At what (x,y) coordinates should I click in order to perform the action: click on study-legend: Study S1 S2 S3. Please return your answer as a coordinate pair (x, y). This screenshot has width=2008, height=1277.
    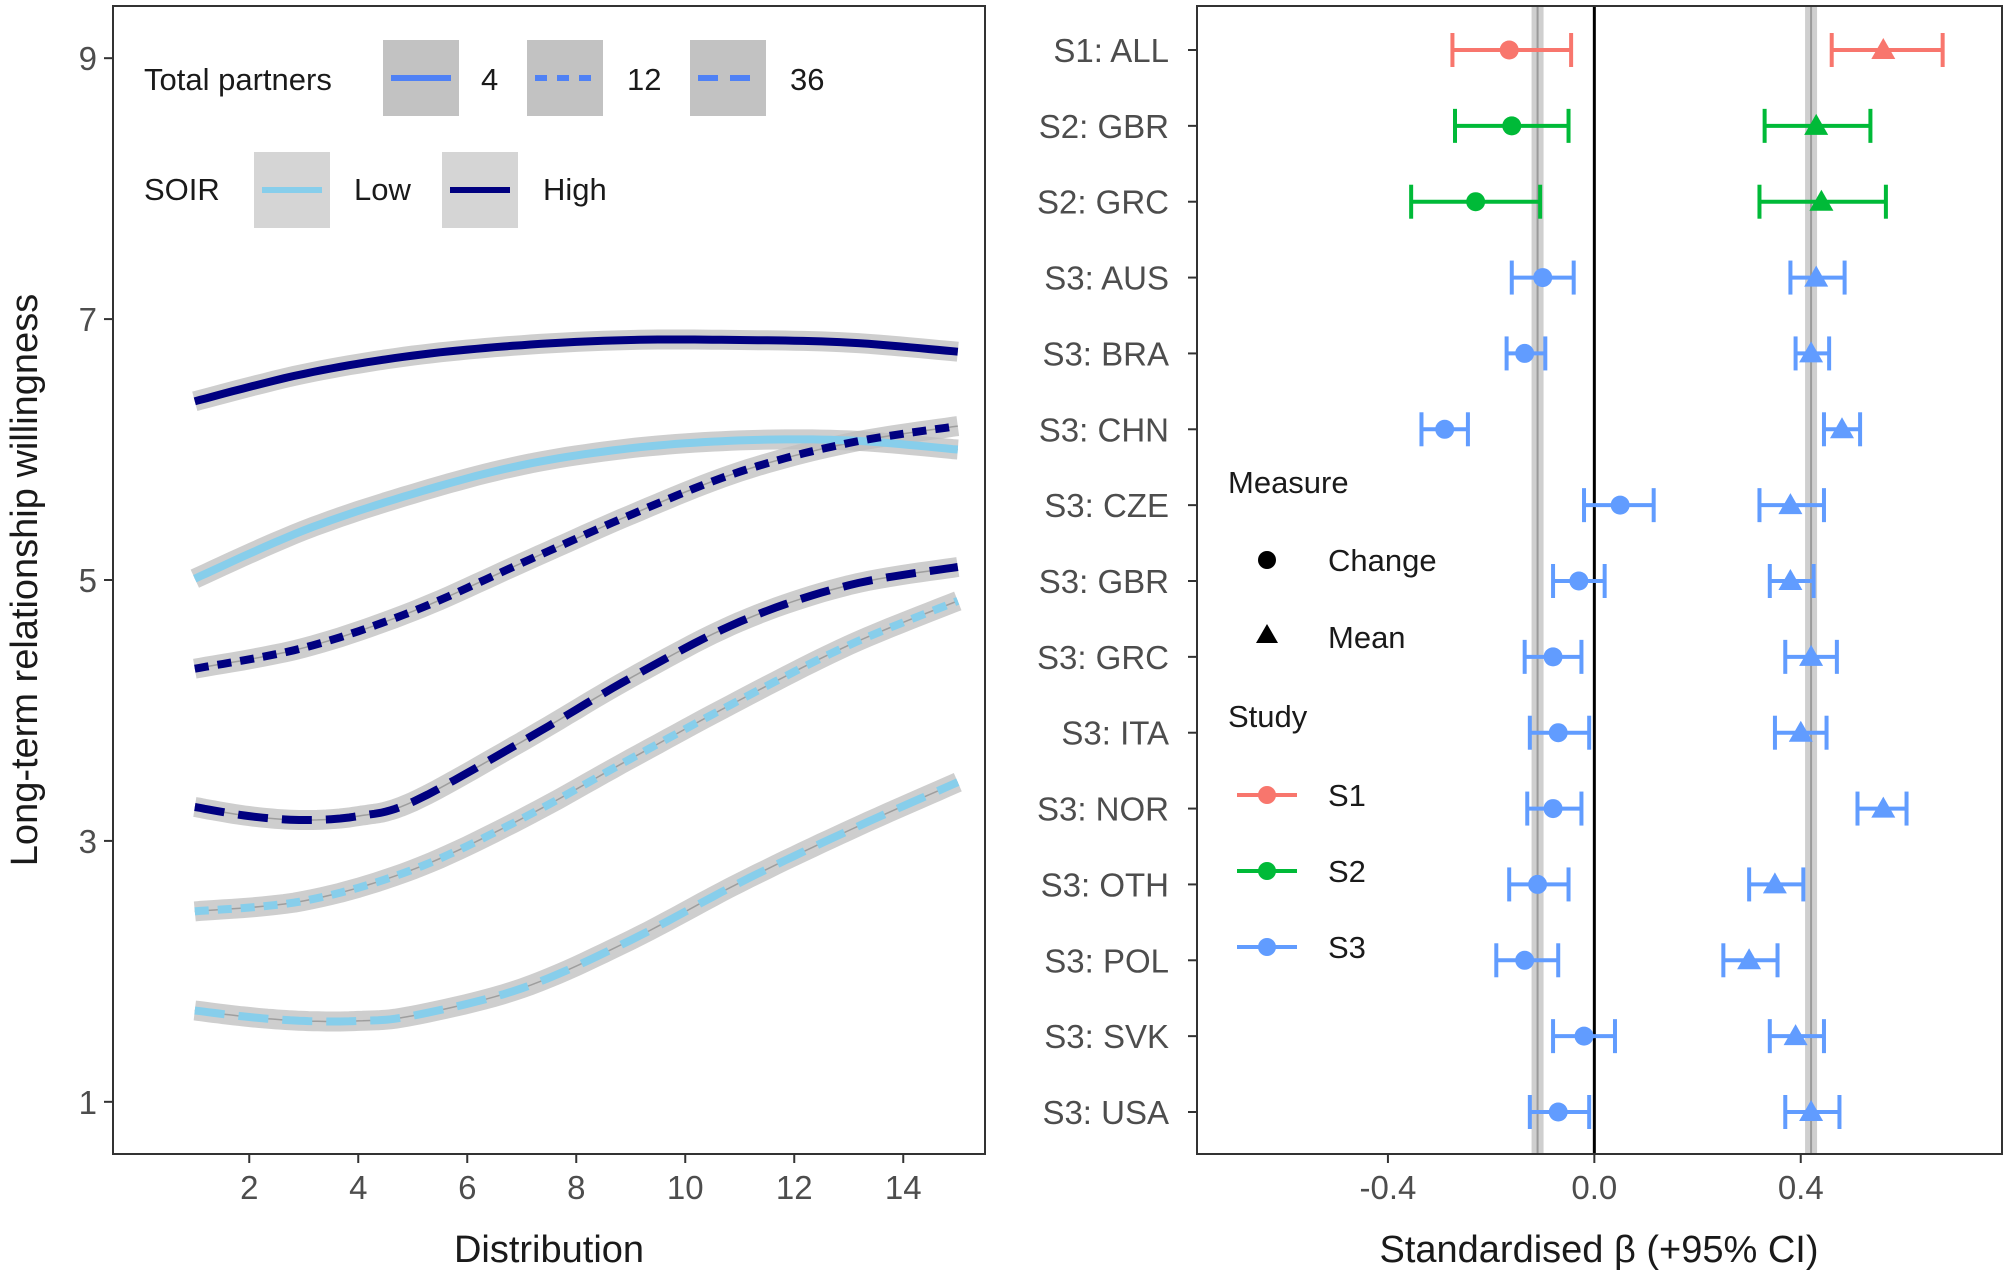
    Looking at the image, I should click on (1297, 832).